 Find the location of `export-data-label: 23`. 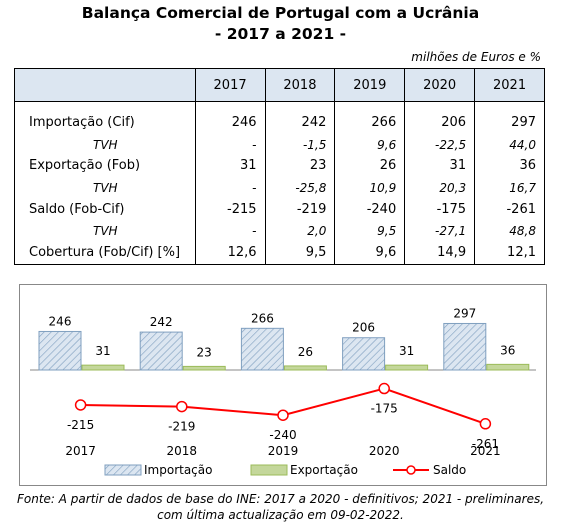

export-data-label: 23 is located at coordinates (204, 352).